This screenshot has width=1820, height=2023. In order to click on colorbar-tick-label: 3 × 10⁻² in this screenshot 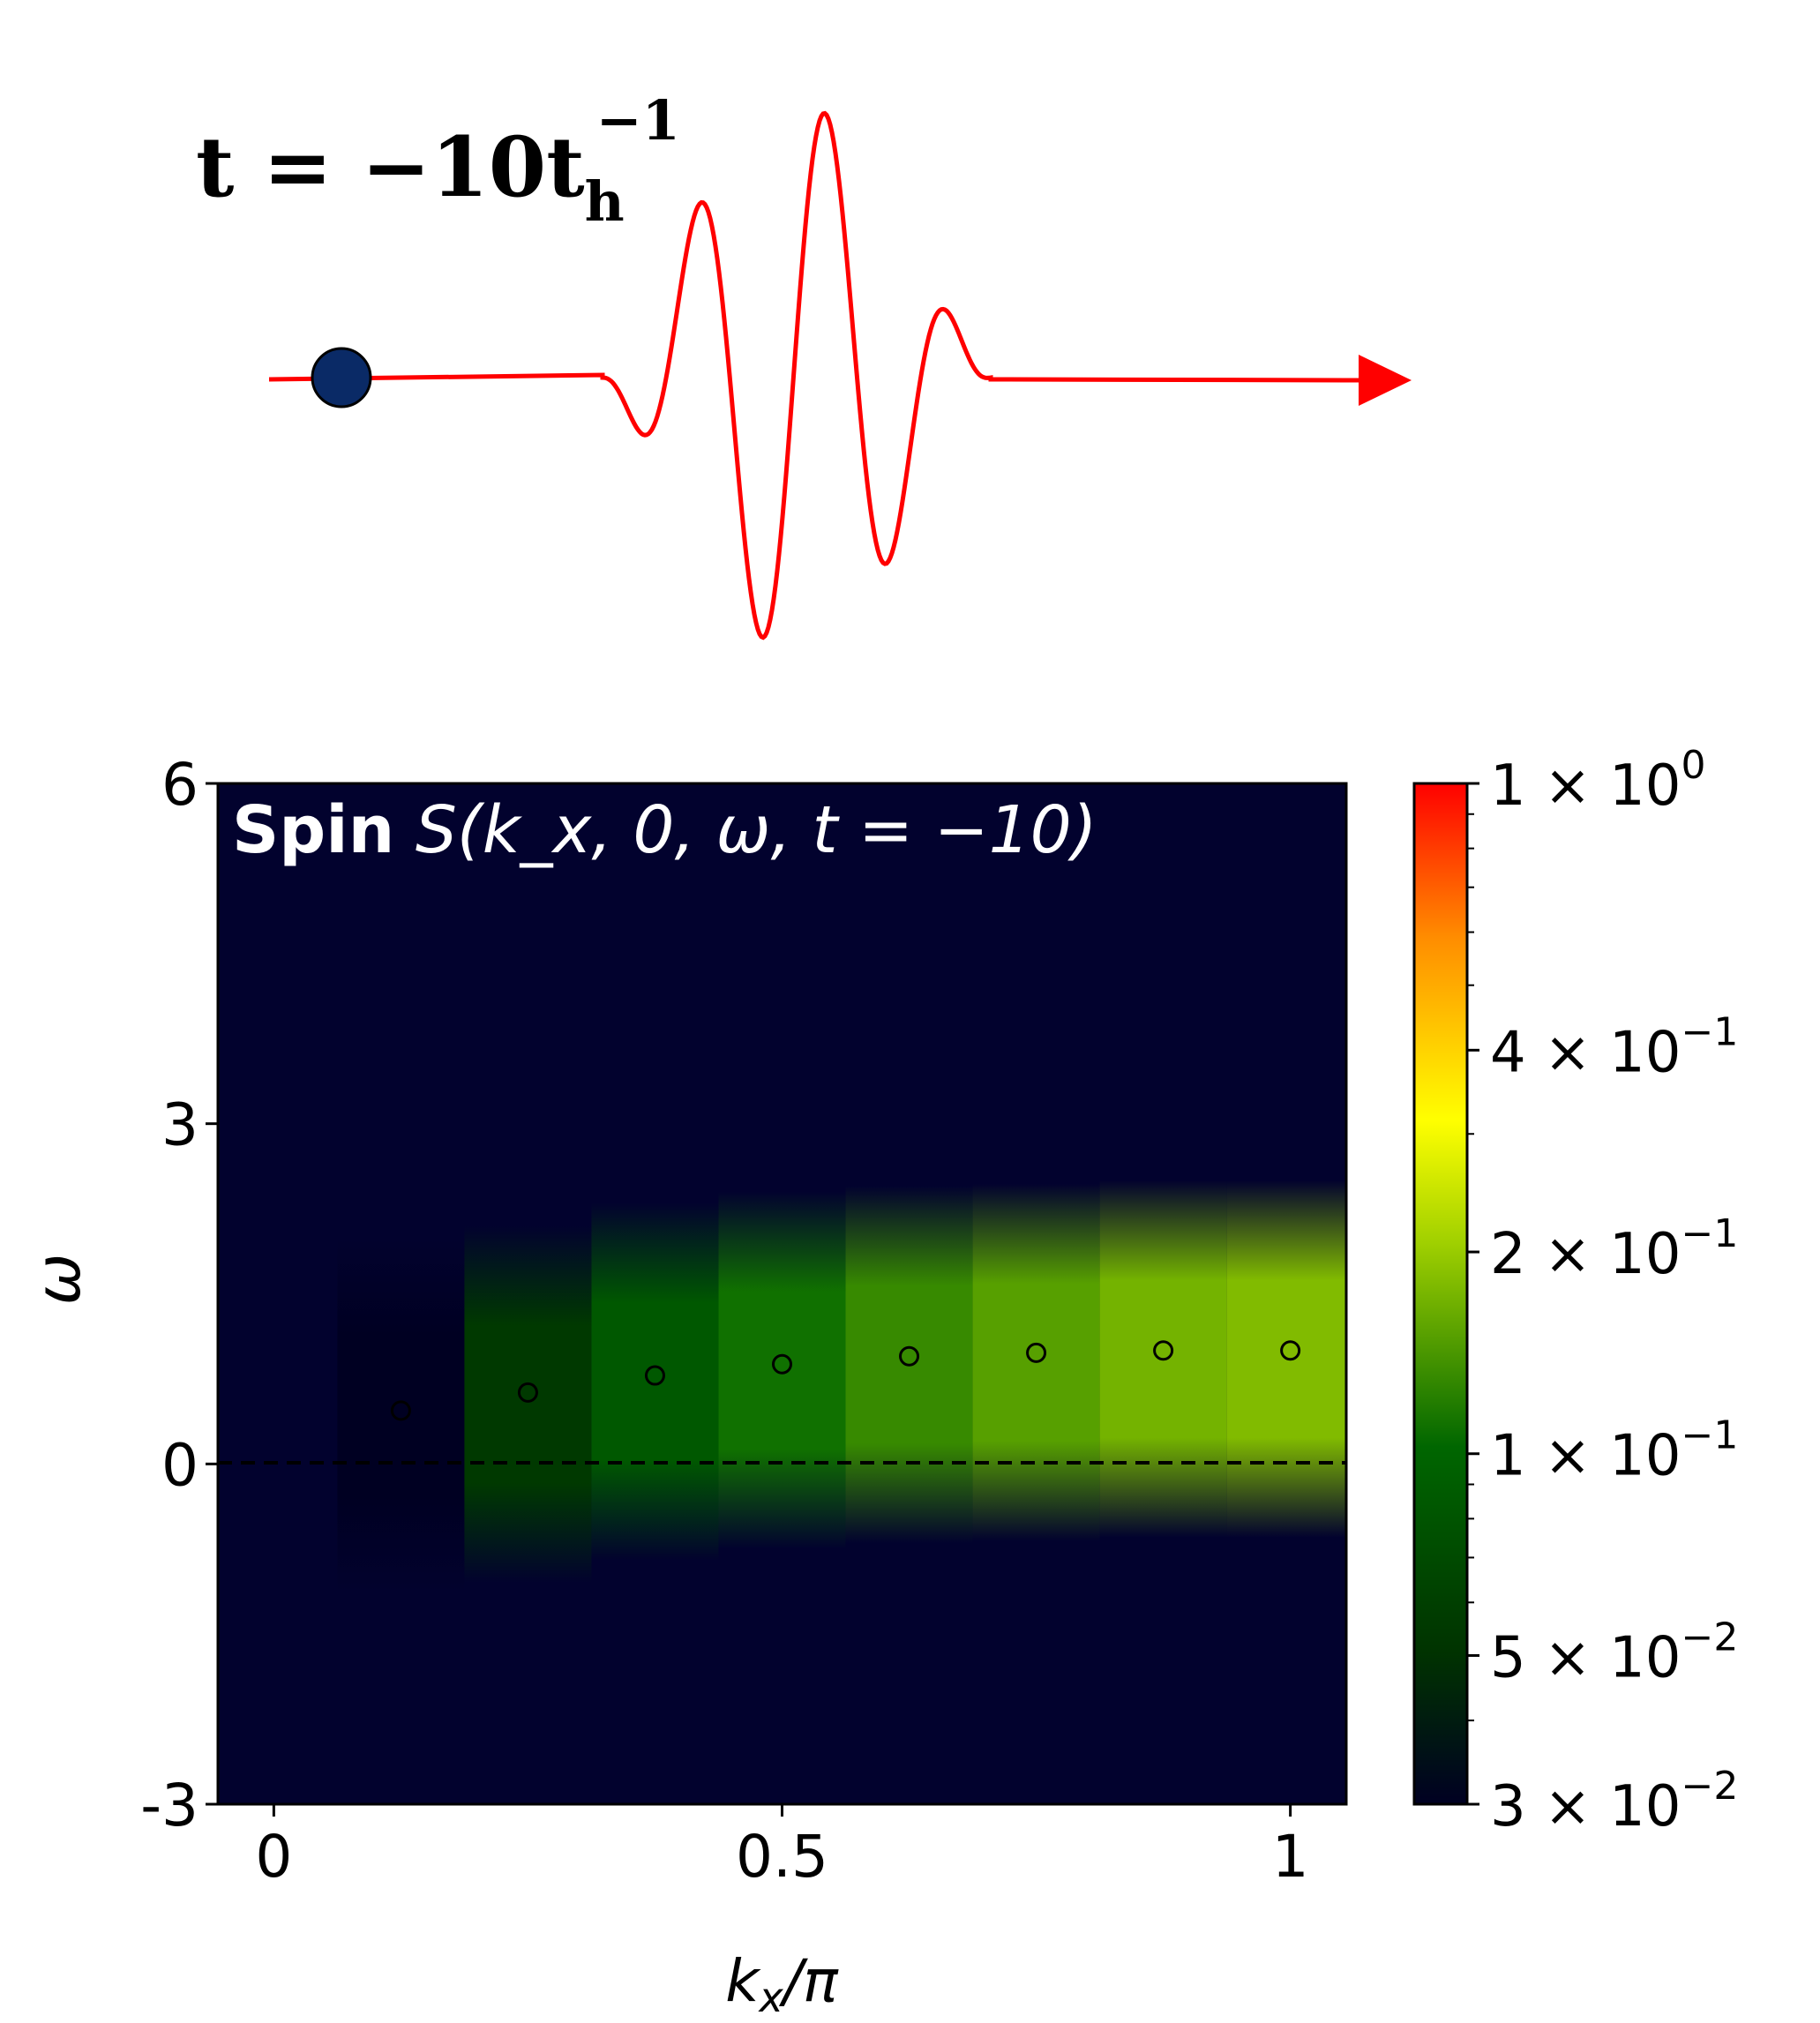, I will do `click(1614, 1801)`.